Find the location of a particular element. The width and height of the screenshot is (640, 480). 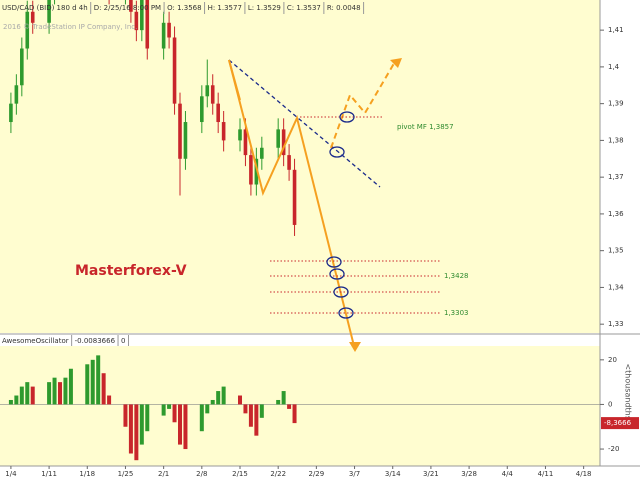

watermark: 2016 © TradeStation IP Company, Inc. is located at coordinates (70, 27).